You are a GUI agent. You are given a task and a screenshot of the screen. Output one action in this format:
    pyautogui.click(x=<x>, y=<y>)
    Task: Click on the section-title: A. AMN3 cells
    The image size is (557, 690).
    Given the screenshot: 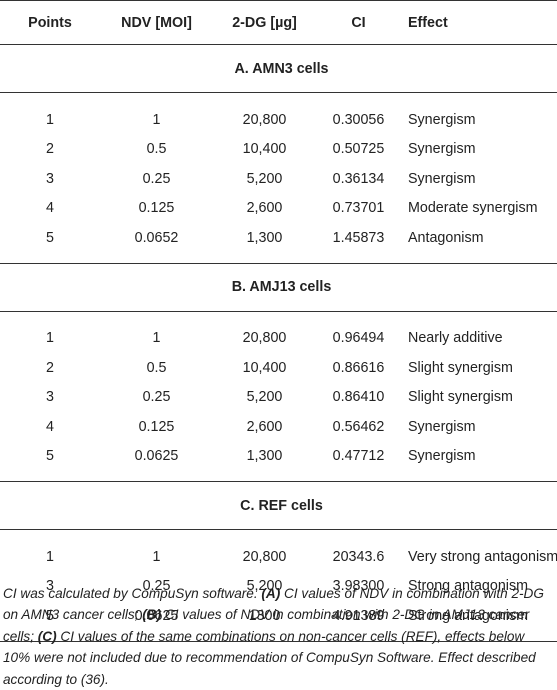 What is the action you would take?
    pyautogui.click(x=278, y=68)
    